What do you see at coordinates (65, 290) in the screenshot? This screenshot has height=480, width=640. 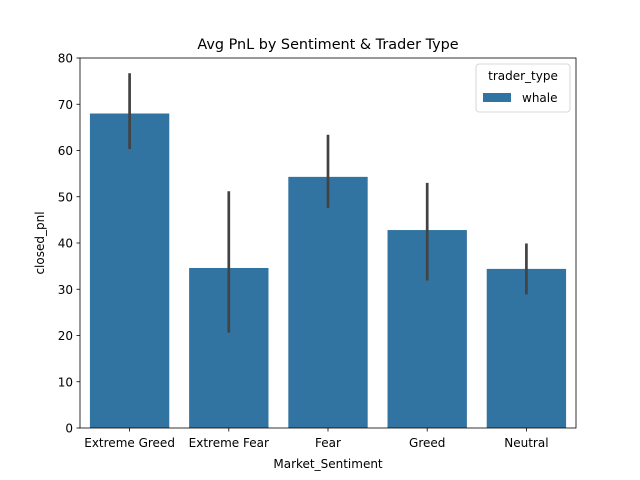 I see `y-tick-label: 30` at bounding box center [65, 290].